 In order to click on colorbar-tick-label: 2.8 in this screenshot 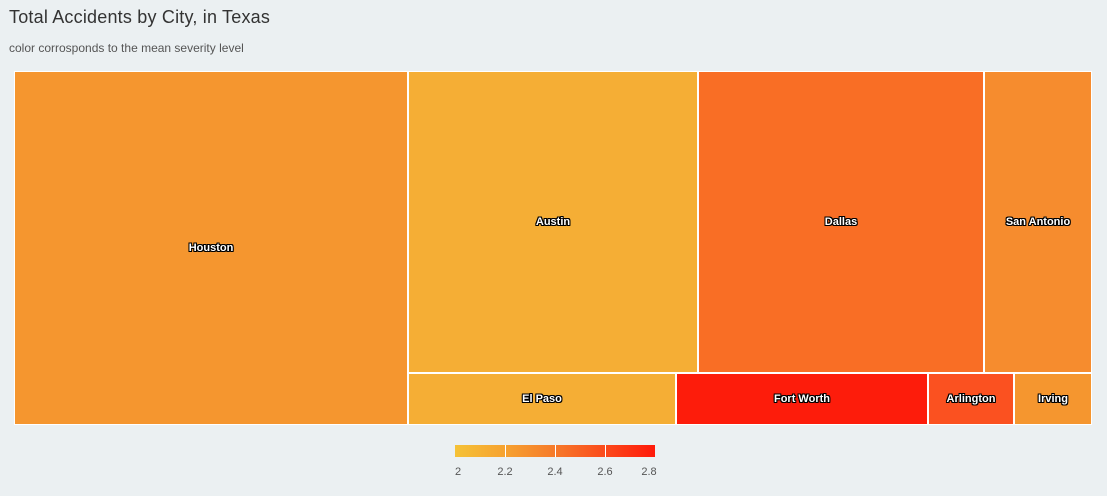, I will do `click(649, 472)`.